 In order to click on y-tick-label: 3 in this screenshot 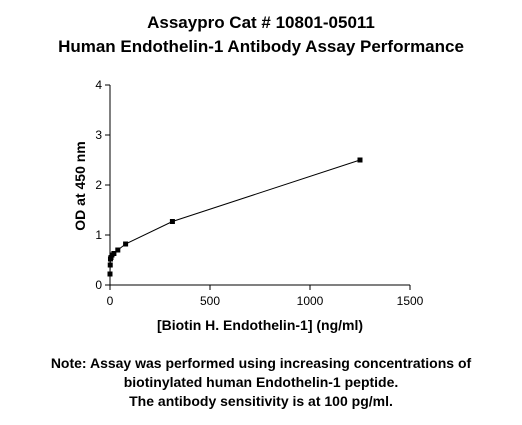, I will do `click(98, 135)`.